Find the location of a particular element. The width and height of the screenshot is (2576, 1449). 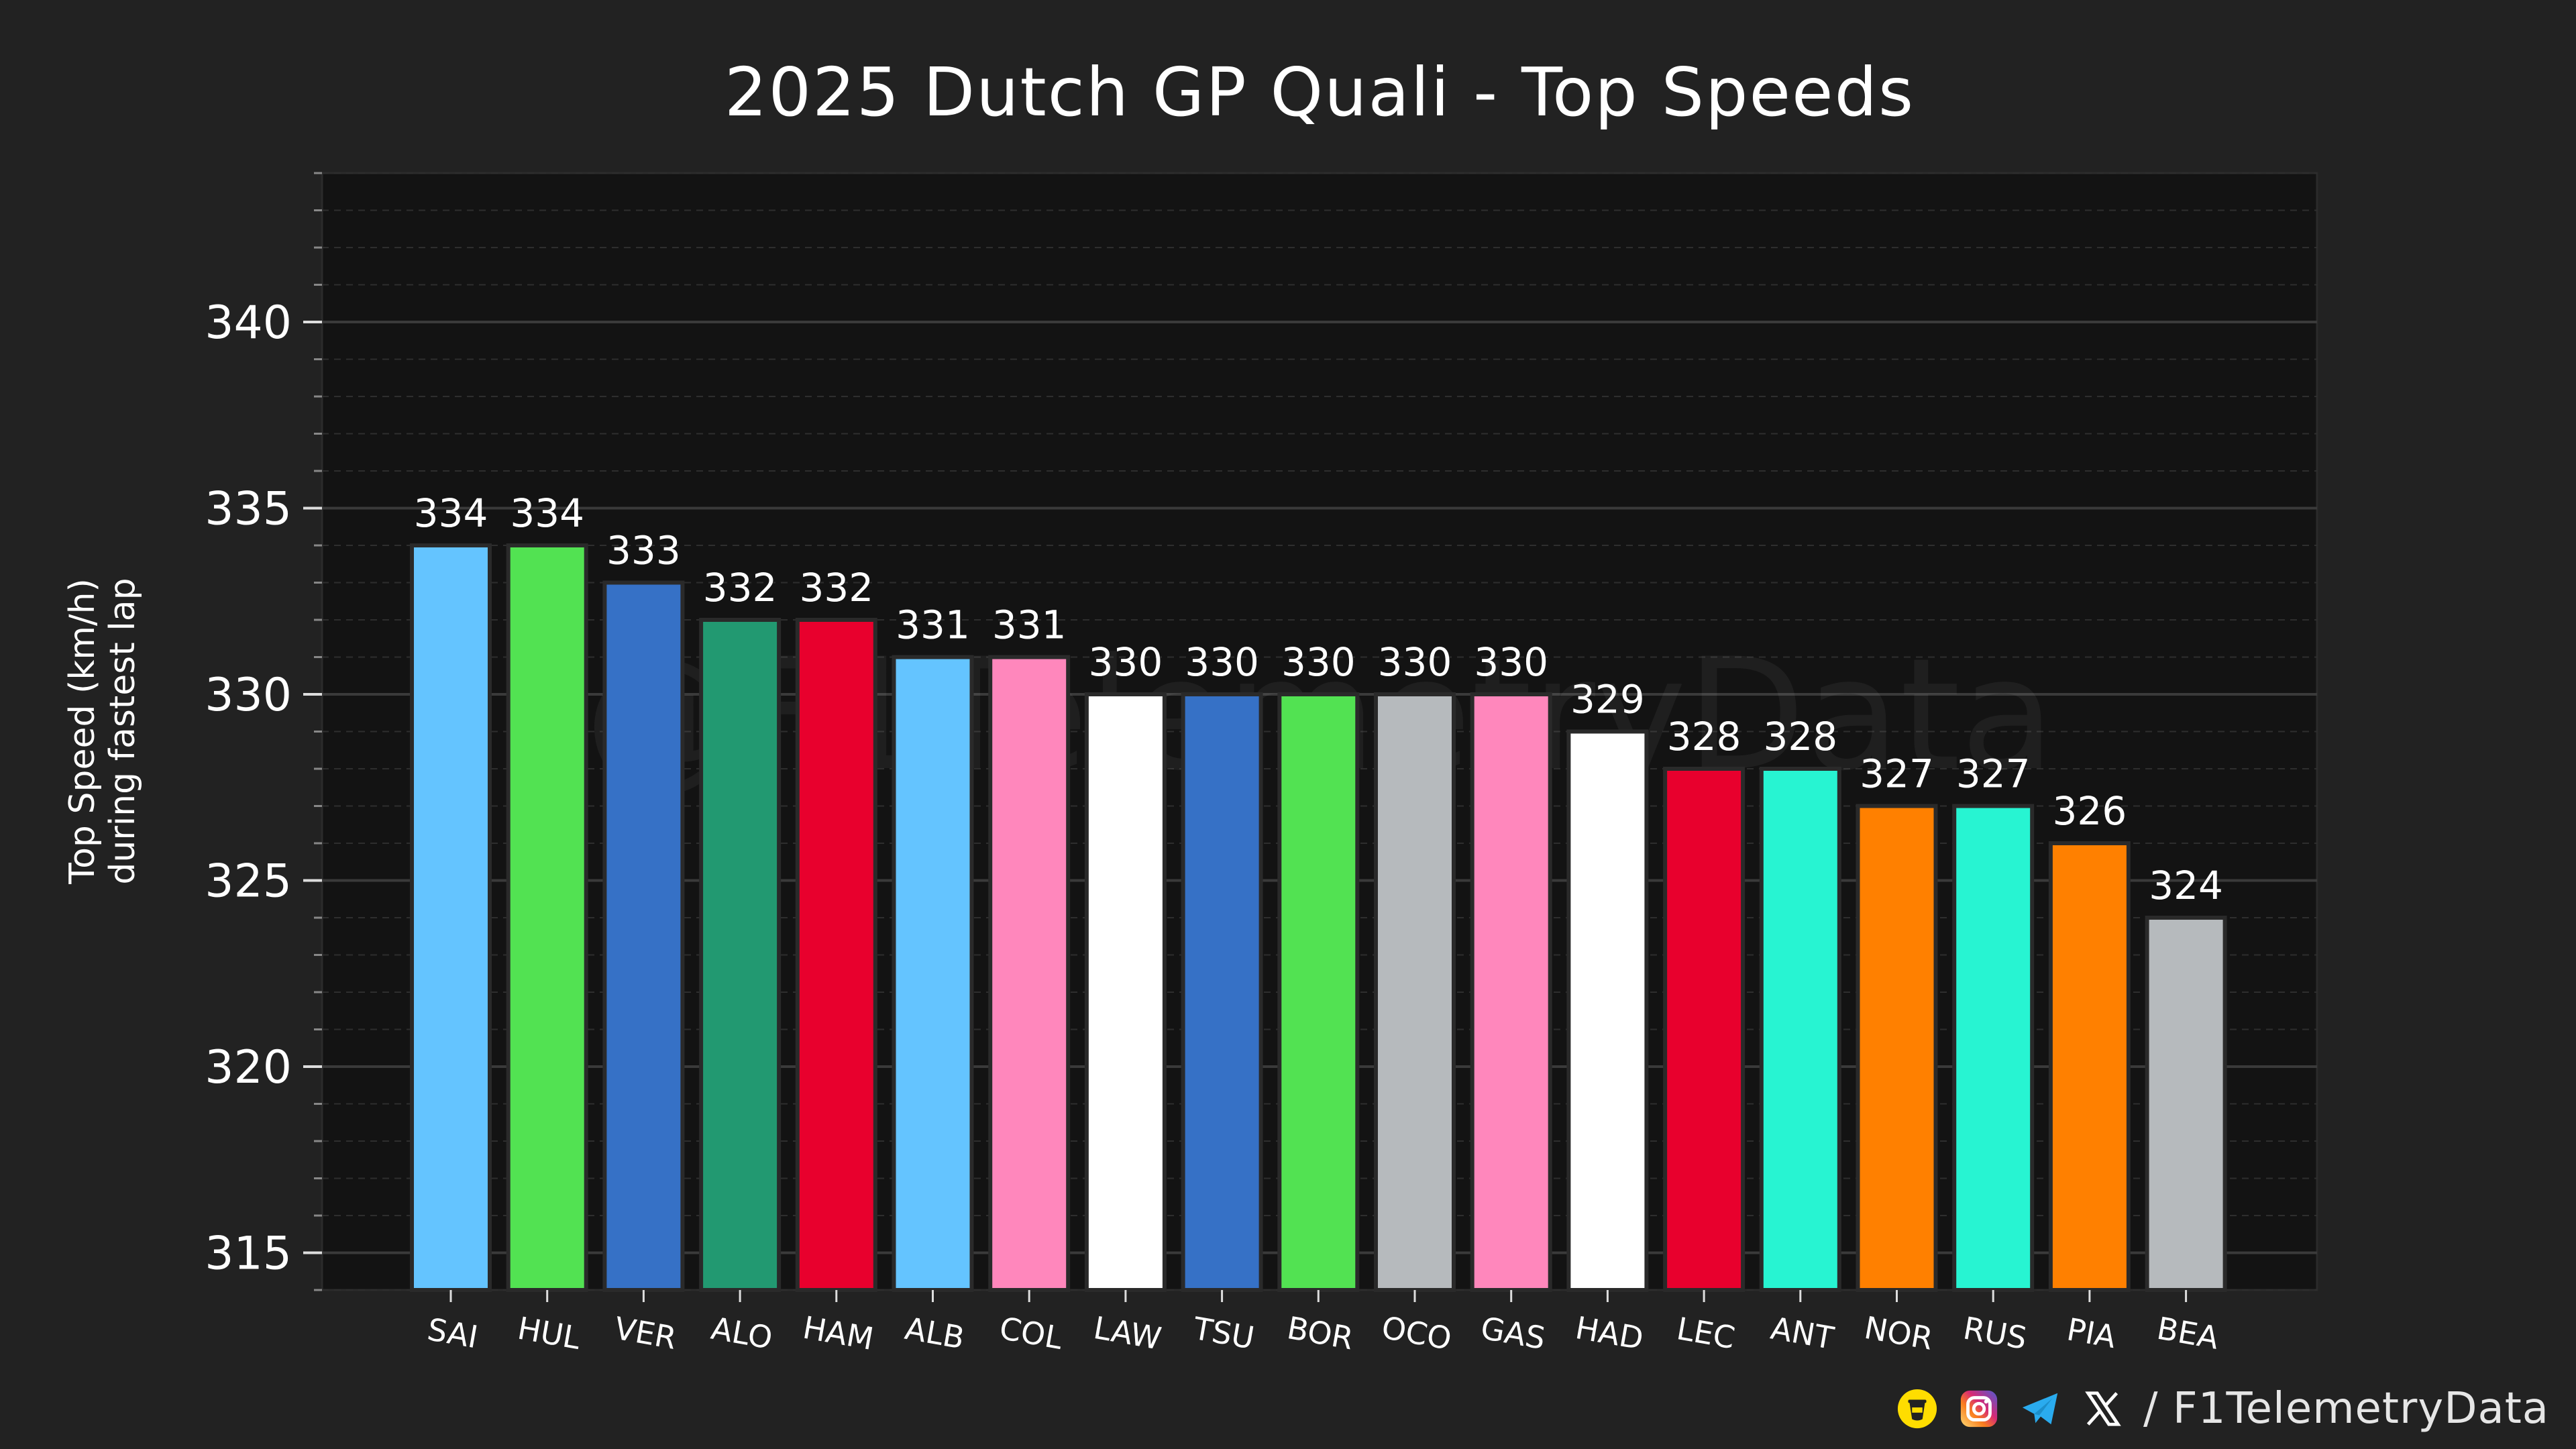

value-label: 324 is located at coordinates (2186, 885).